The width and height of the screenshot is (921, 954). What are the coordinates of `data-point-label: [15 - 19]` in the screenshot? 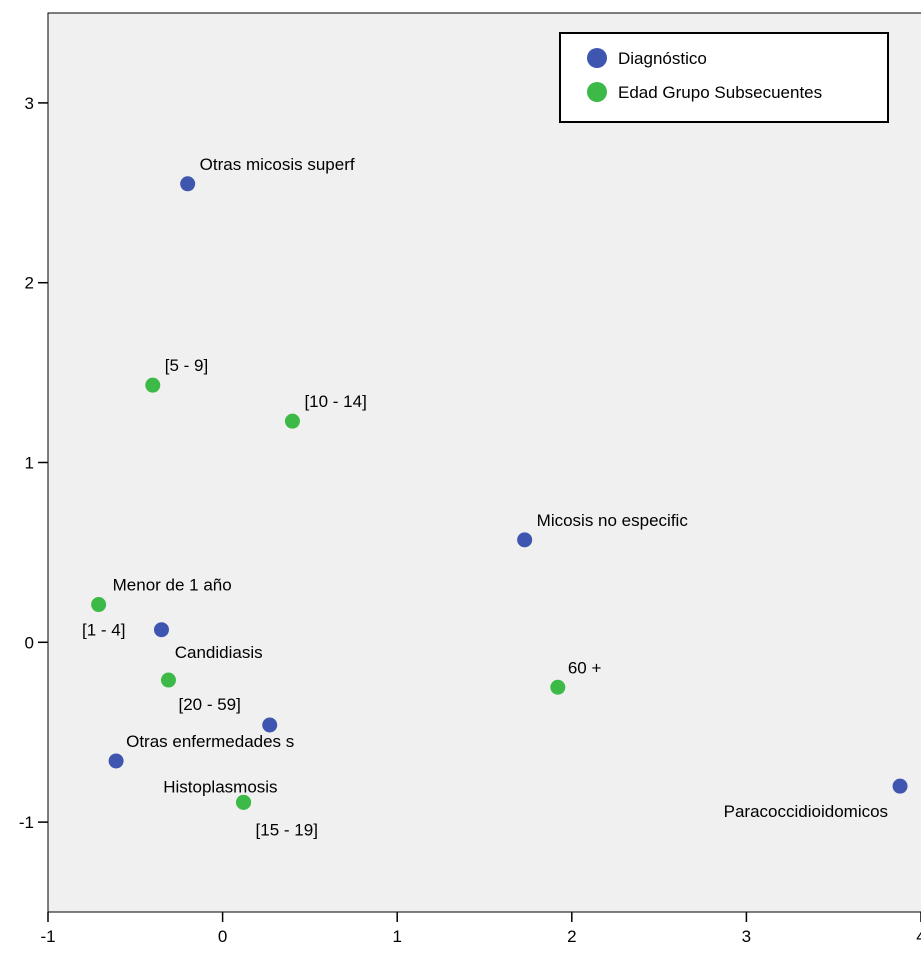 It's located at (287, 829).